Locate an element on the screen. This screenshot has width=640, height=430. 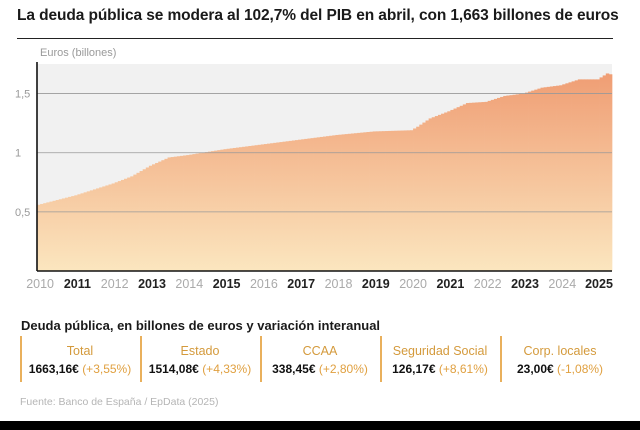
stat-label: Estado is located at coordinates (200, 351).